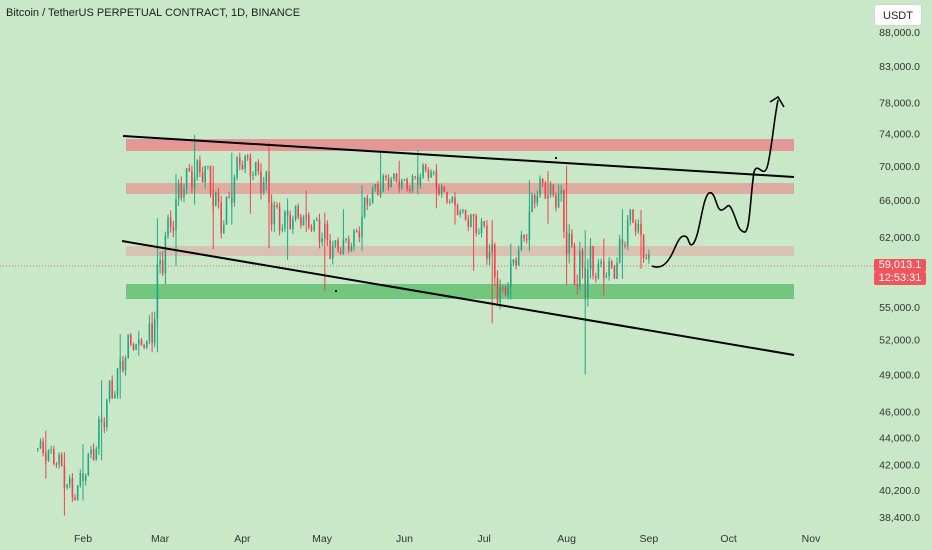 This screenshot has height=550, width=932. I want to click on x-tick-label: Apr, so click(242, 539).